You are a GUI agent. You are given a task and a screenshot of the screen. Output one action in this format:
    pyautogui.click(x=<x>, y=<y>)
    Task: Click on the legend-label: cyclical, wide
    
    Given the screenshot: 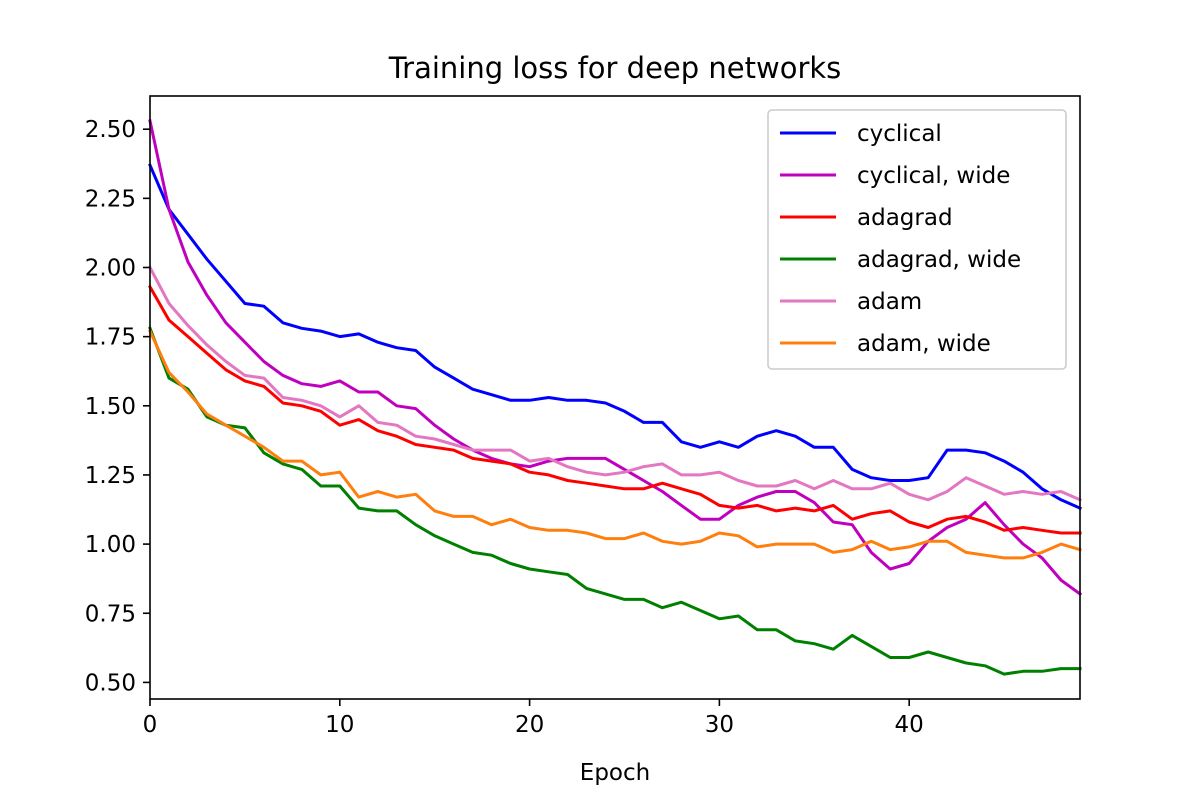 What is the action you would take?
    pyautogui.click(x=933, y=176)
    